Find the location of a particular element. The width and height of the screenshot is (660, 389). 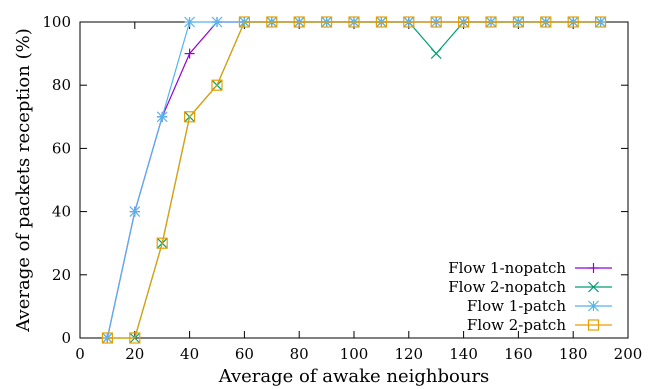

legend-label: Flow 2-nopatch is located at coordinates (507, 287).